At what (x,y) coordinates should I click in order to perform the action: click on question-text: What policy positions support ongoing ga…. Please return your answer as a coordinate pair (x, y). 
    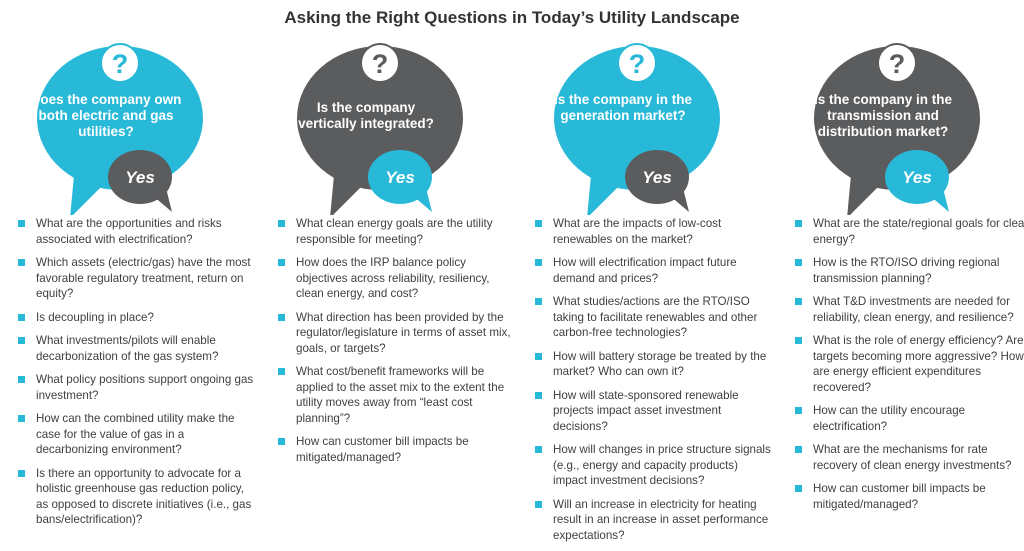
    Looking at the image, I should click on (145, 387).